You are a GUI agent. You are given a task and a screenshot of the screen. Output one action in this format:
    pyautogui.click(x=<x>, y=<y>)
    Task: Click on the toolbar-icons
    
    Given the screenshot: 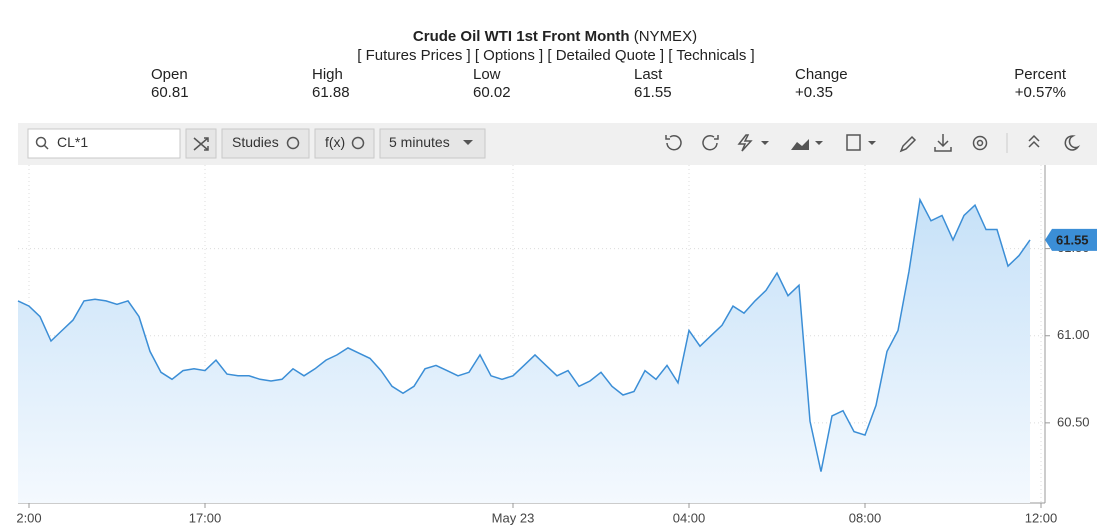 What is the action you would take?
    pyautogui.click(x=873, y=143)
    